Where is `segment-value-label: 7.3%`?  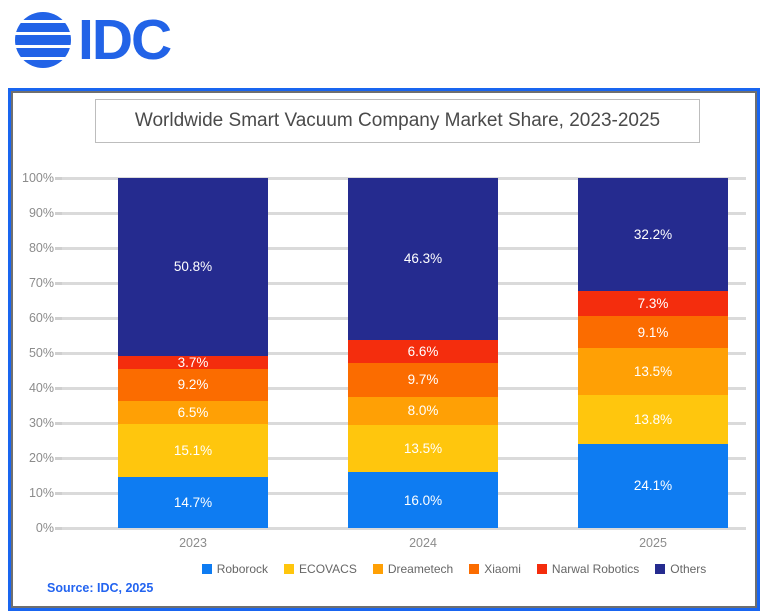
segment-value-label: 7.3% is located at coordinates (653, 303).